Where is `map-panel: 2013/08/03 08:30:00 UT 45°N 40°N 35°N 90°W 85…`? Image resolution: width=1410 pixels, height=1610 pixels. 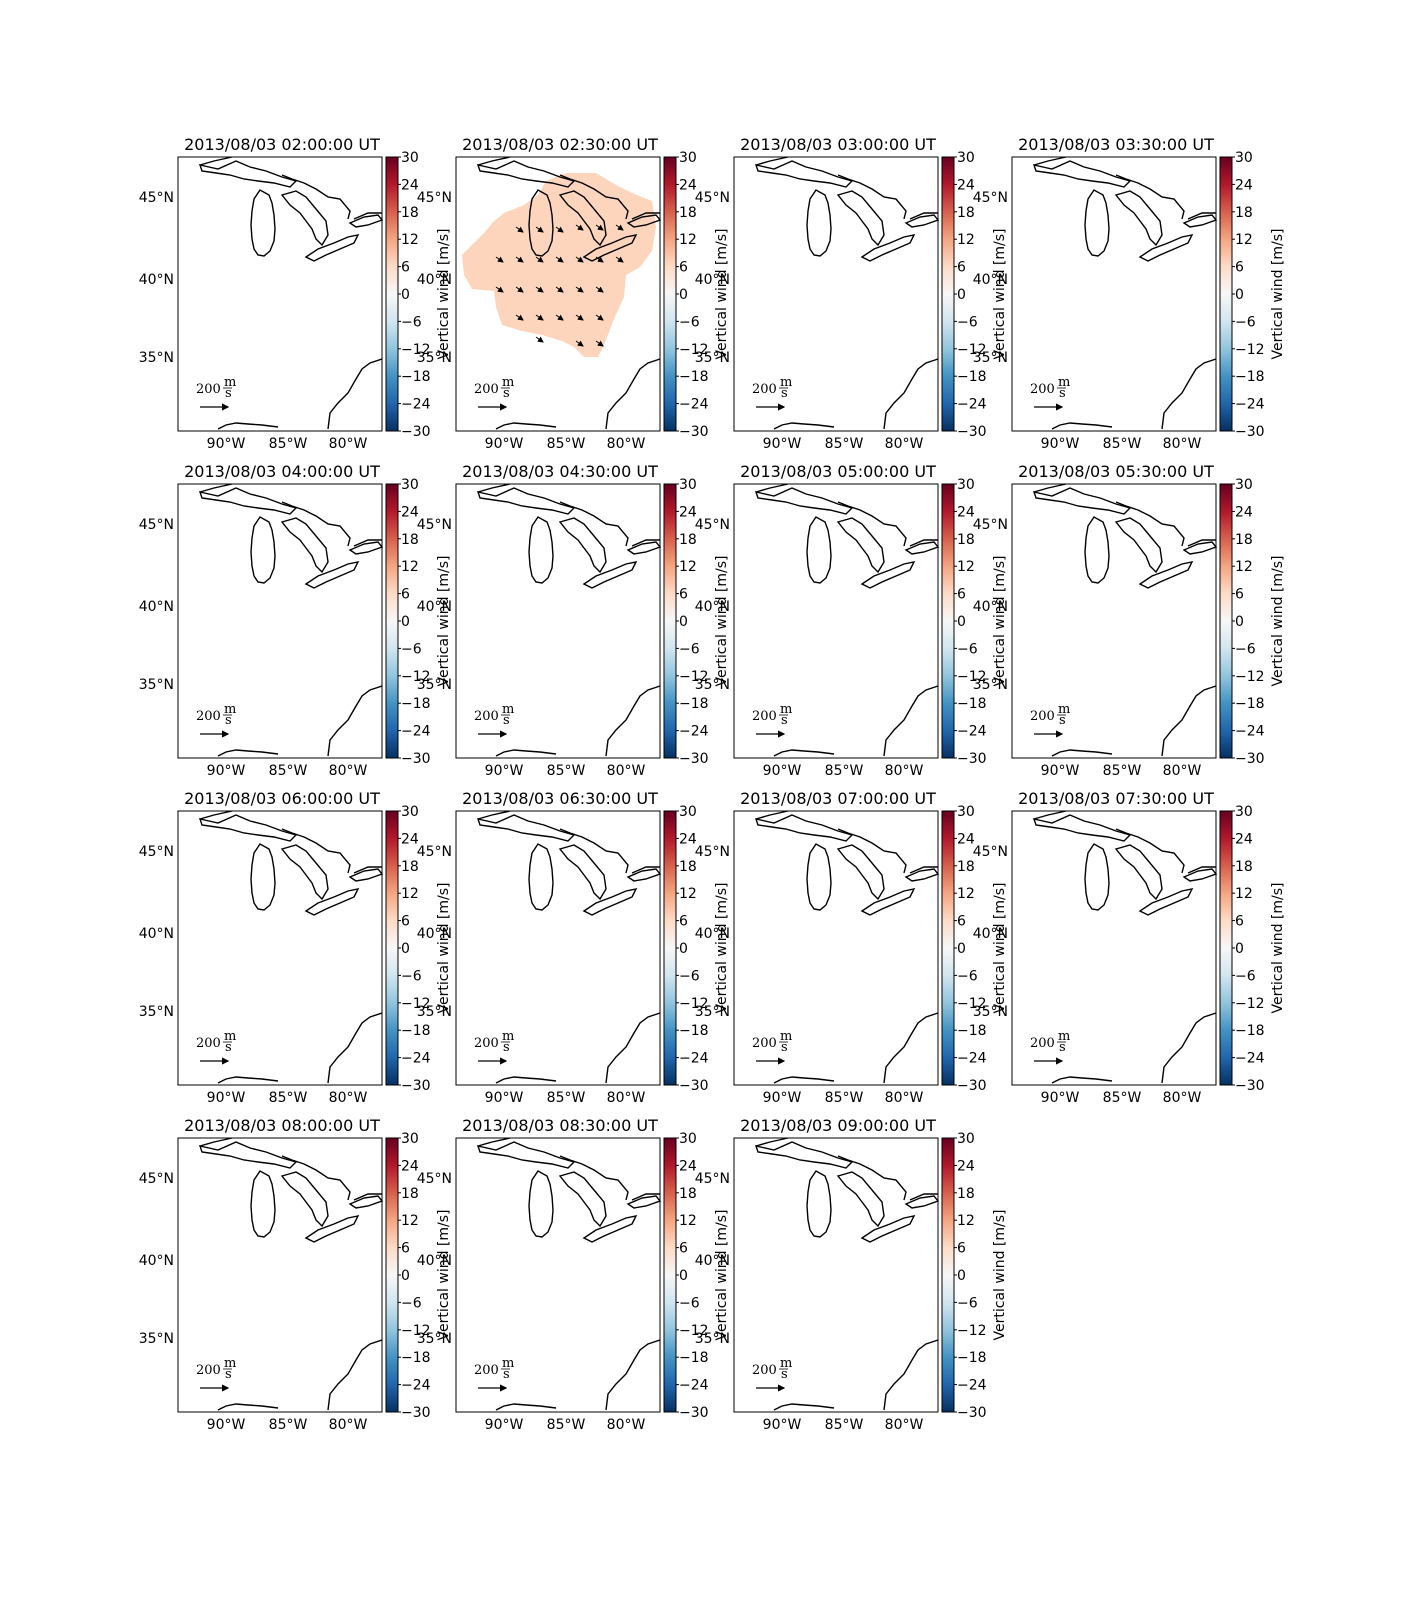
map-panel: 2013/08/03 08:30:00 UT 45°N 40°N 35°N 90°W 85… is located at coordinates (573, 1274).